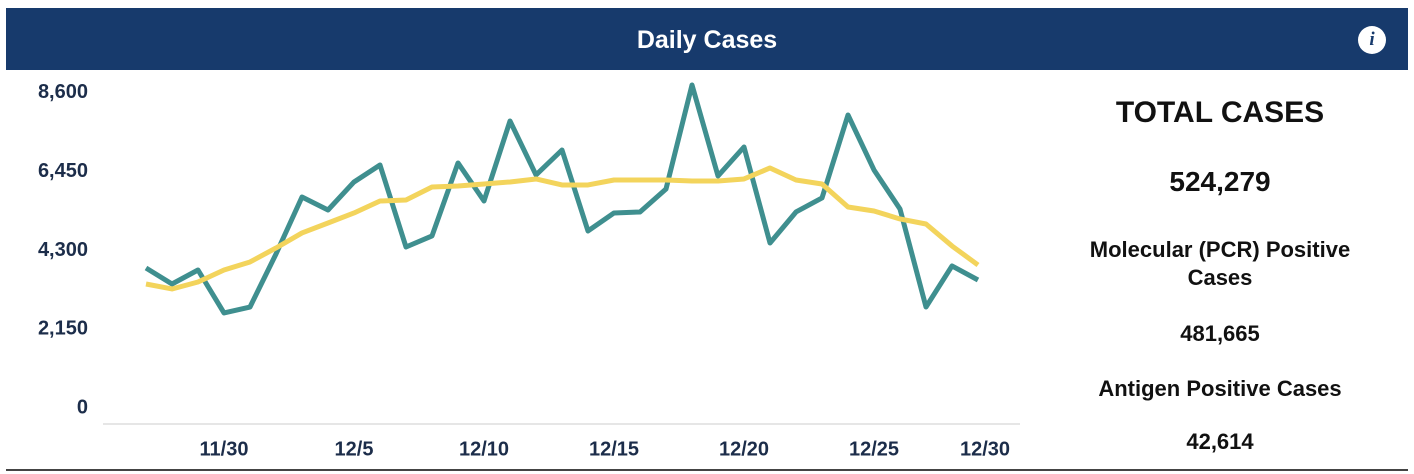 The width and height of the screenshot is (1414, 474). I want to click on info-button: i, so click(1372, 40).